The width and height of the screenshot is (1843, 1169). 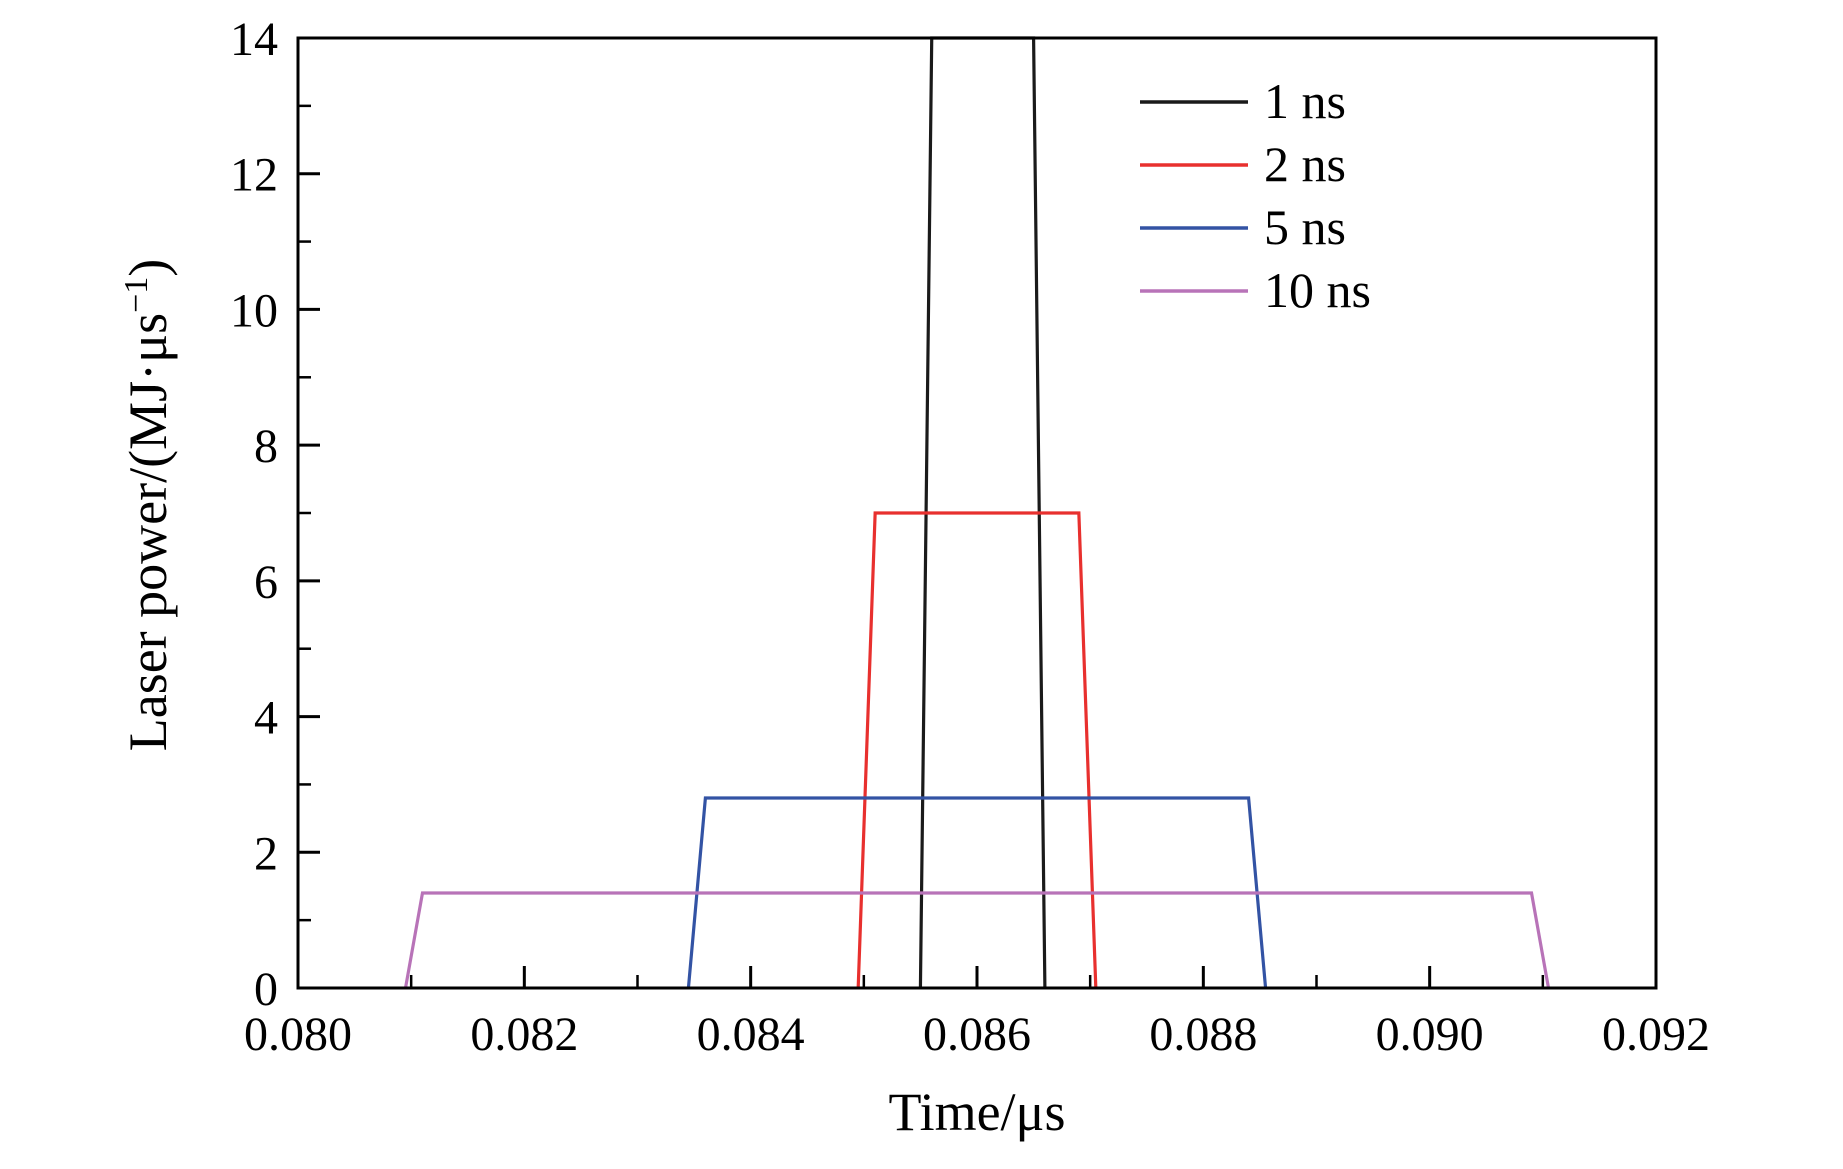 I want to click on x-tick-label: 0.088, so click(x=1203, y=1034).